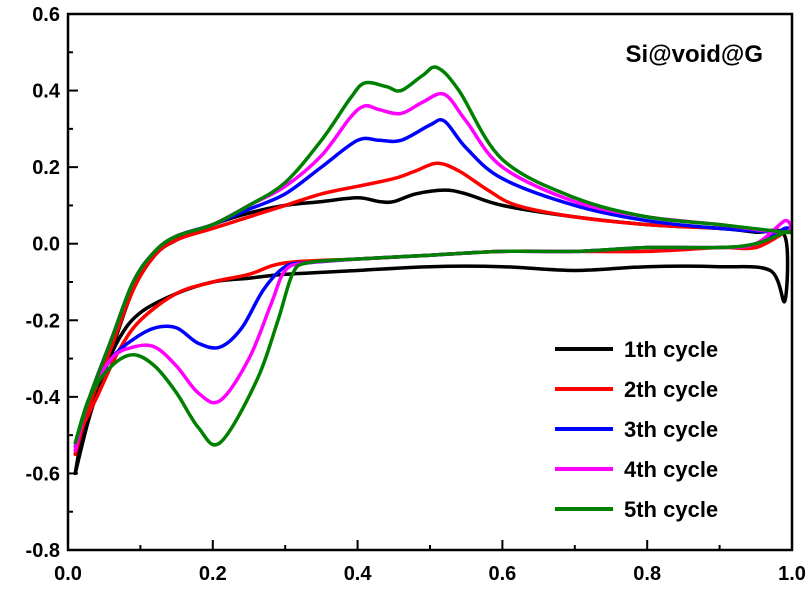 This screenshot has width=812, height=596. I want to click on y-tick-label: 0.2, so click(46, 168).